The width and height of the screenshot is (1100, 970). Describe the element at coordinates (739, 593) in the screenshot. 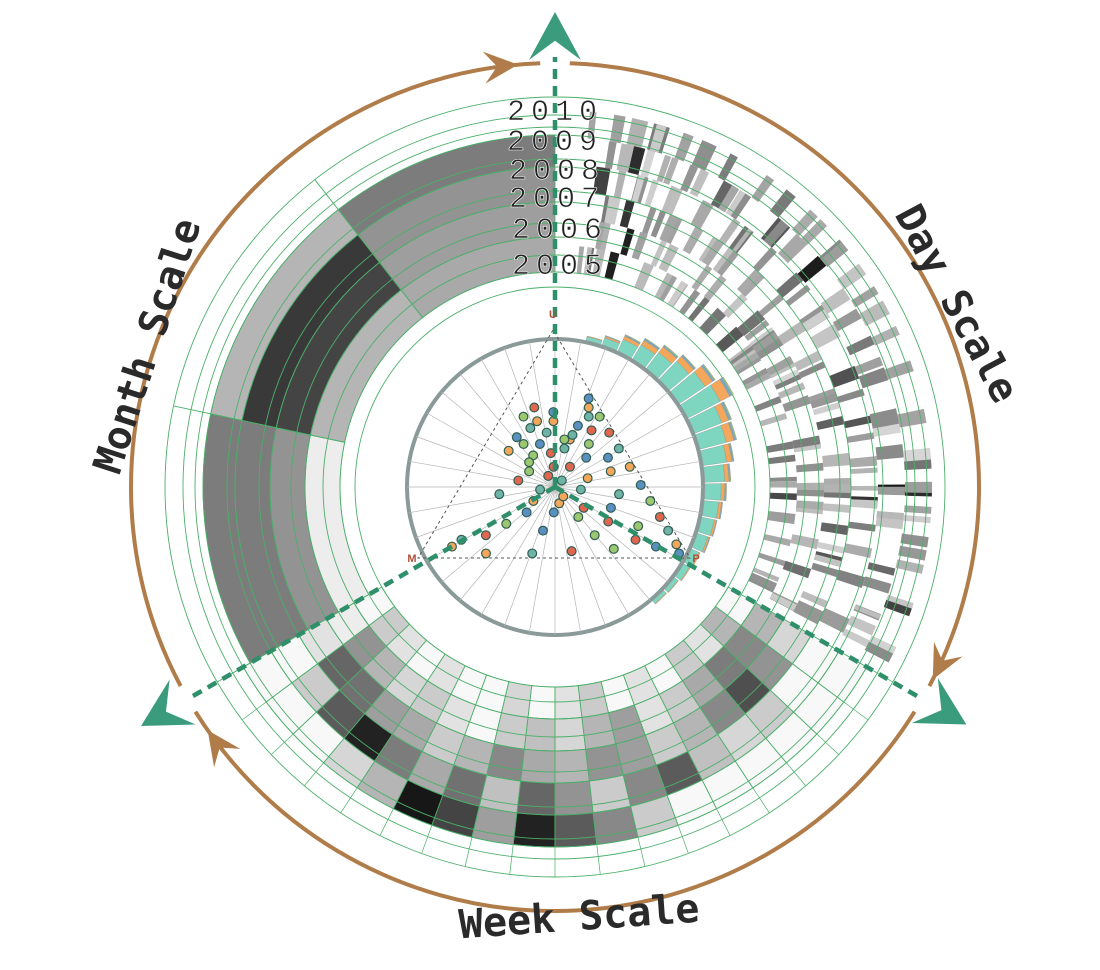

I see `sector-divider` at that location.